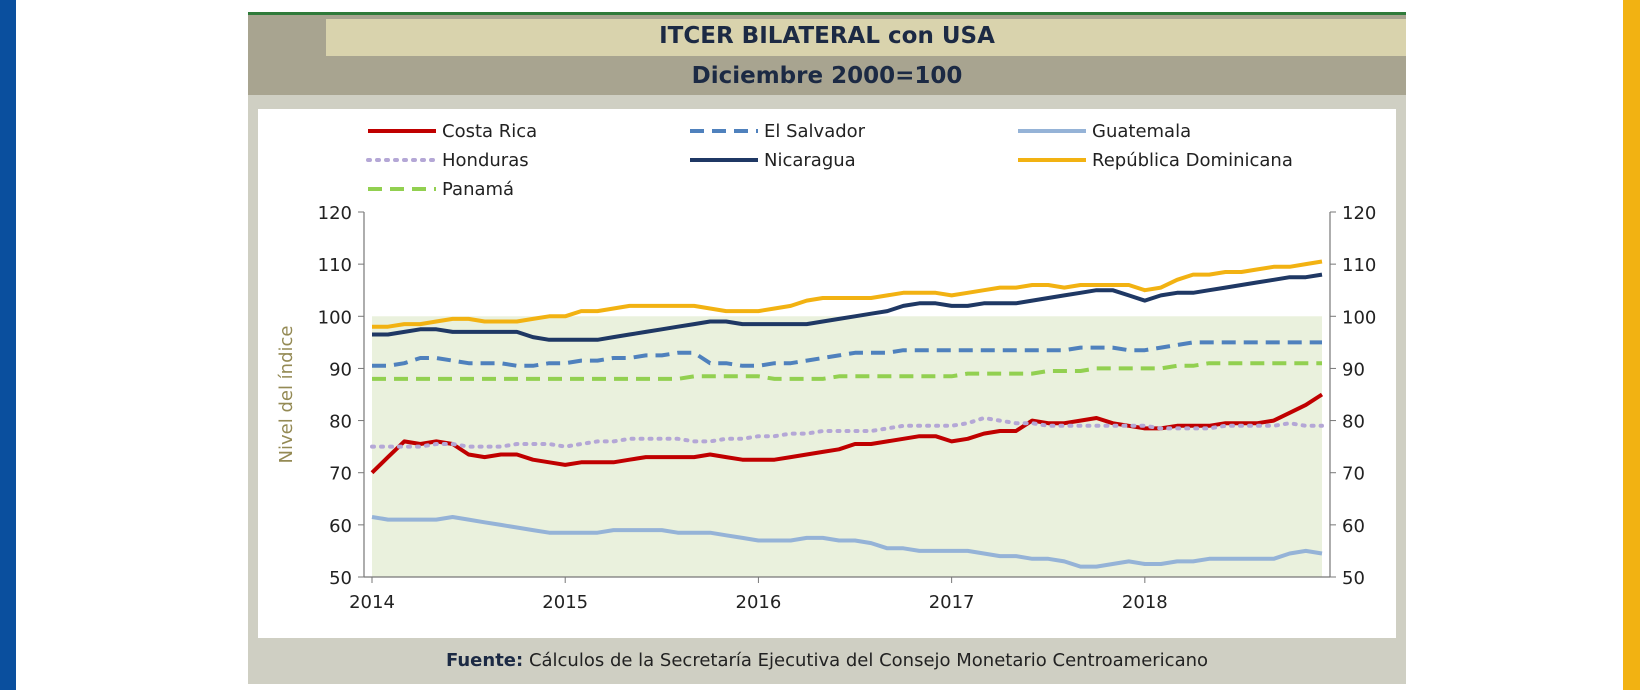  I want to click on y-tick-label-right: 110, so click(1359, 265).